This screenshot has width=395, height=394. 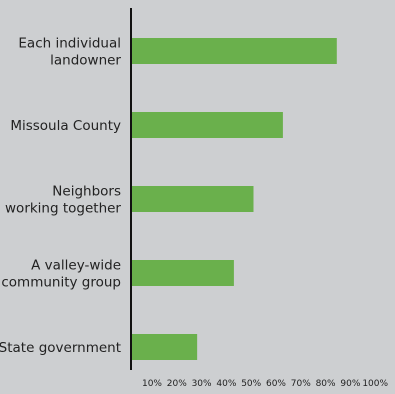 What do you see at coordinates (69, 44) in the screenshot?
I see `category-label: Each individual` at bounding box center [69, 44].